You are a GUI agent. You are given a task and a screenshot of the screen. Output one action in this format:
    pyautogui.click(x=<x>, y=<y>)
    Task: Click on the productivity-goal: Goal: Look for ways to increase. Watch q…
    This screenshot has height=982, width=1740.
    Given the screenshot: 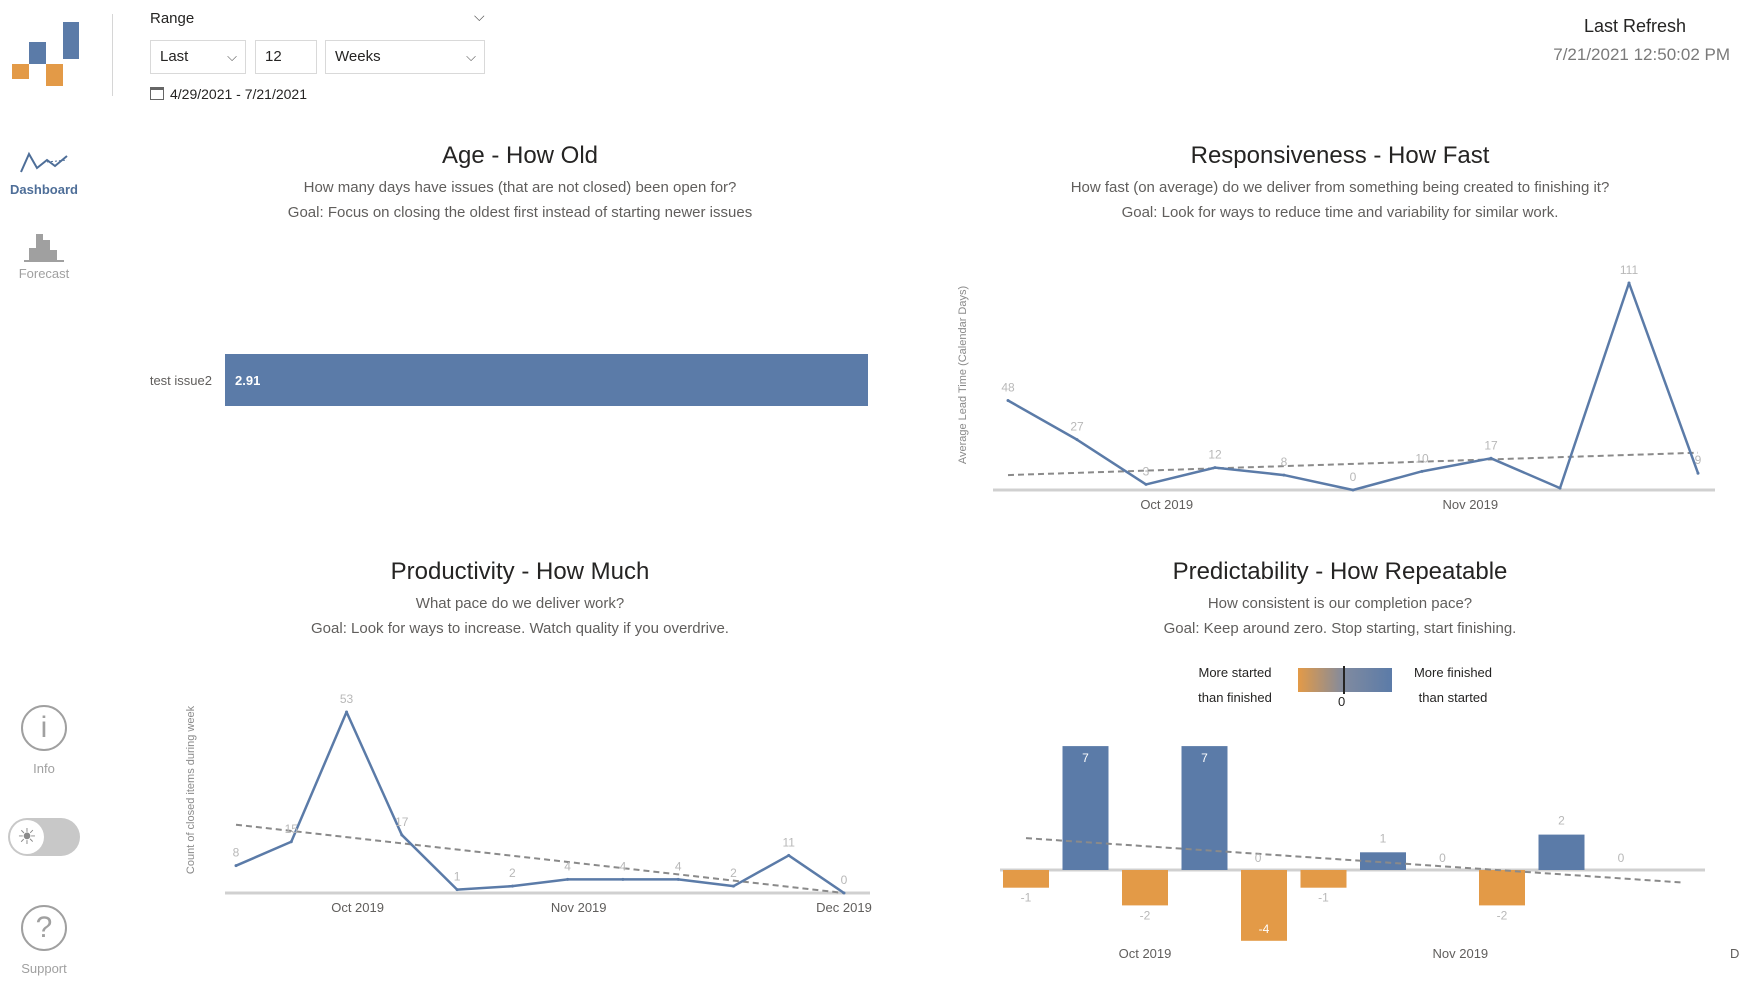 What is the action you would take?
    pyautogui.click(x=520, y=628)
    